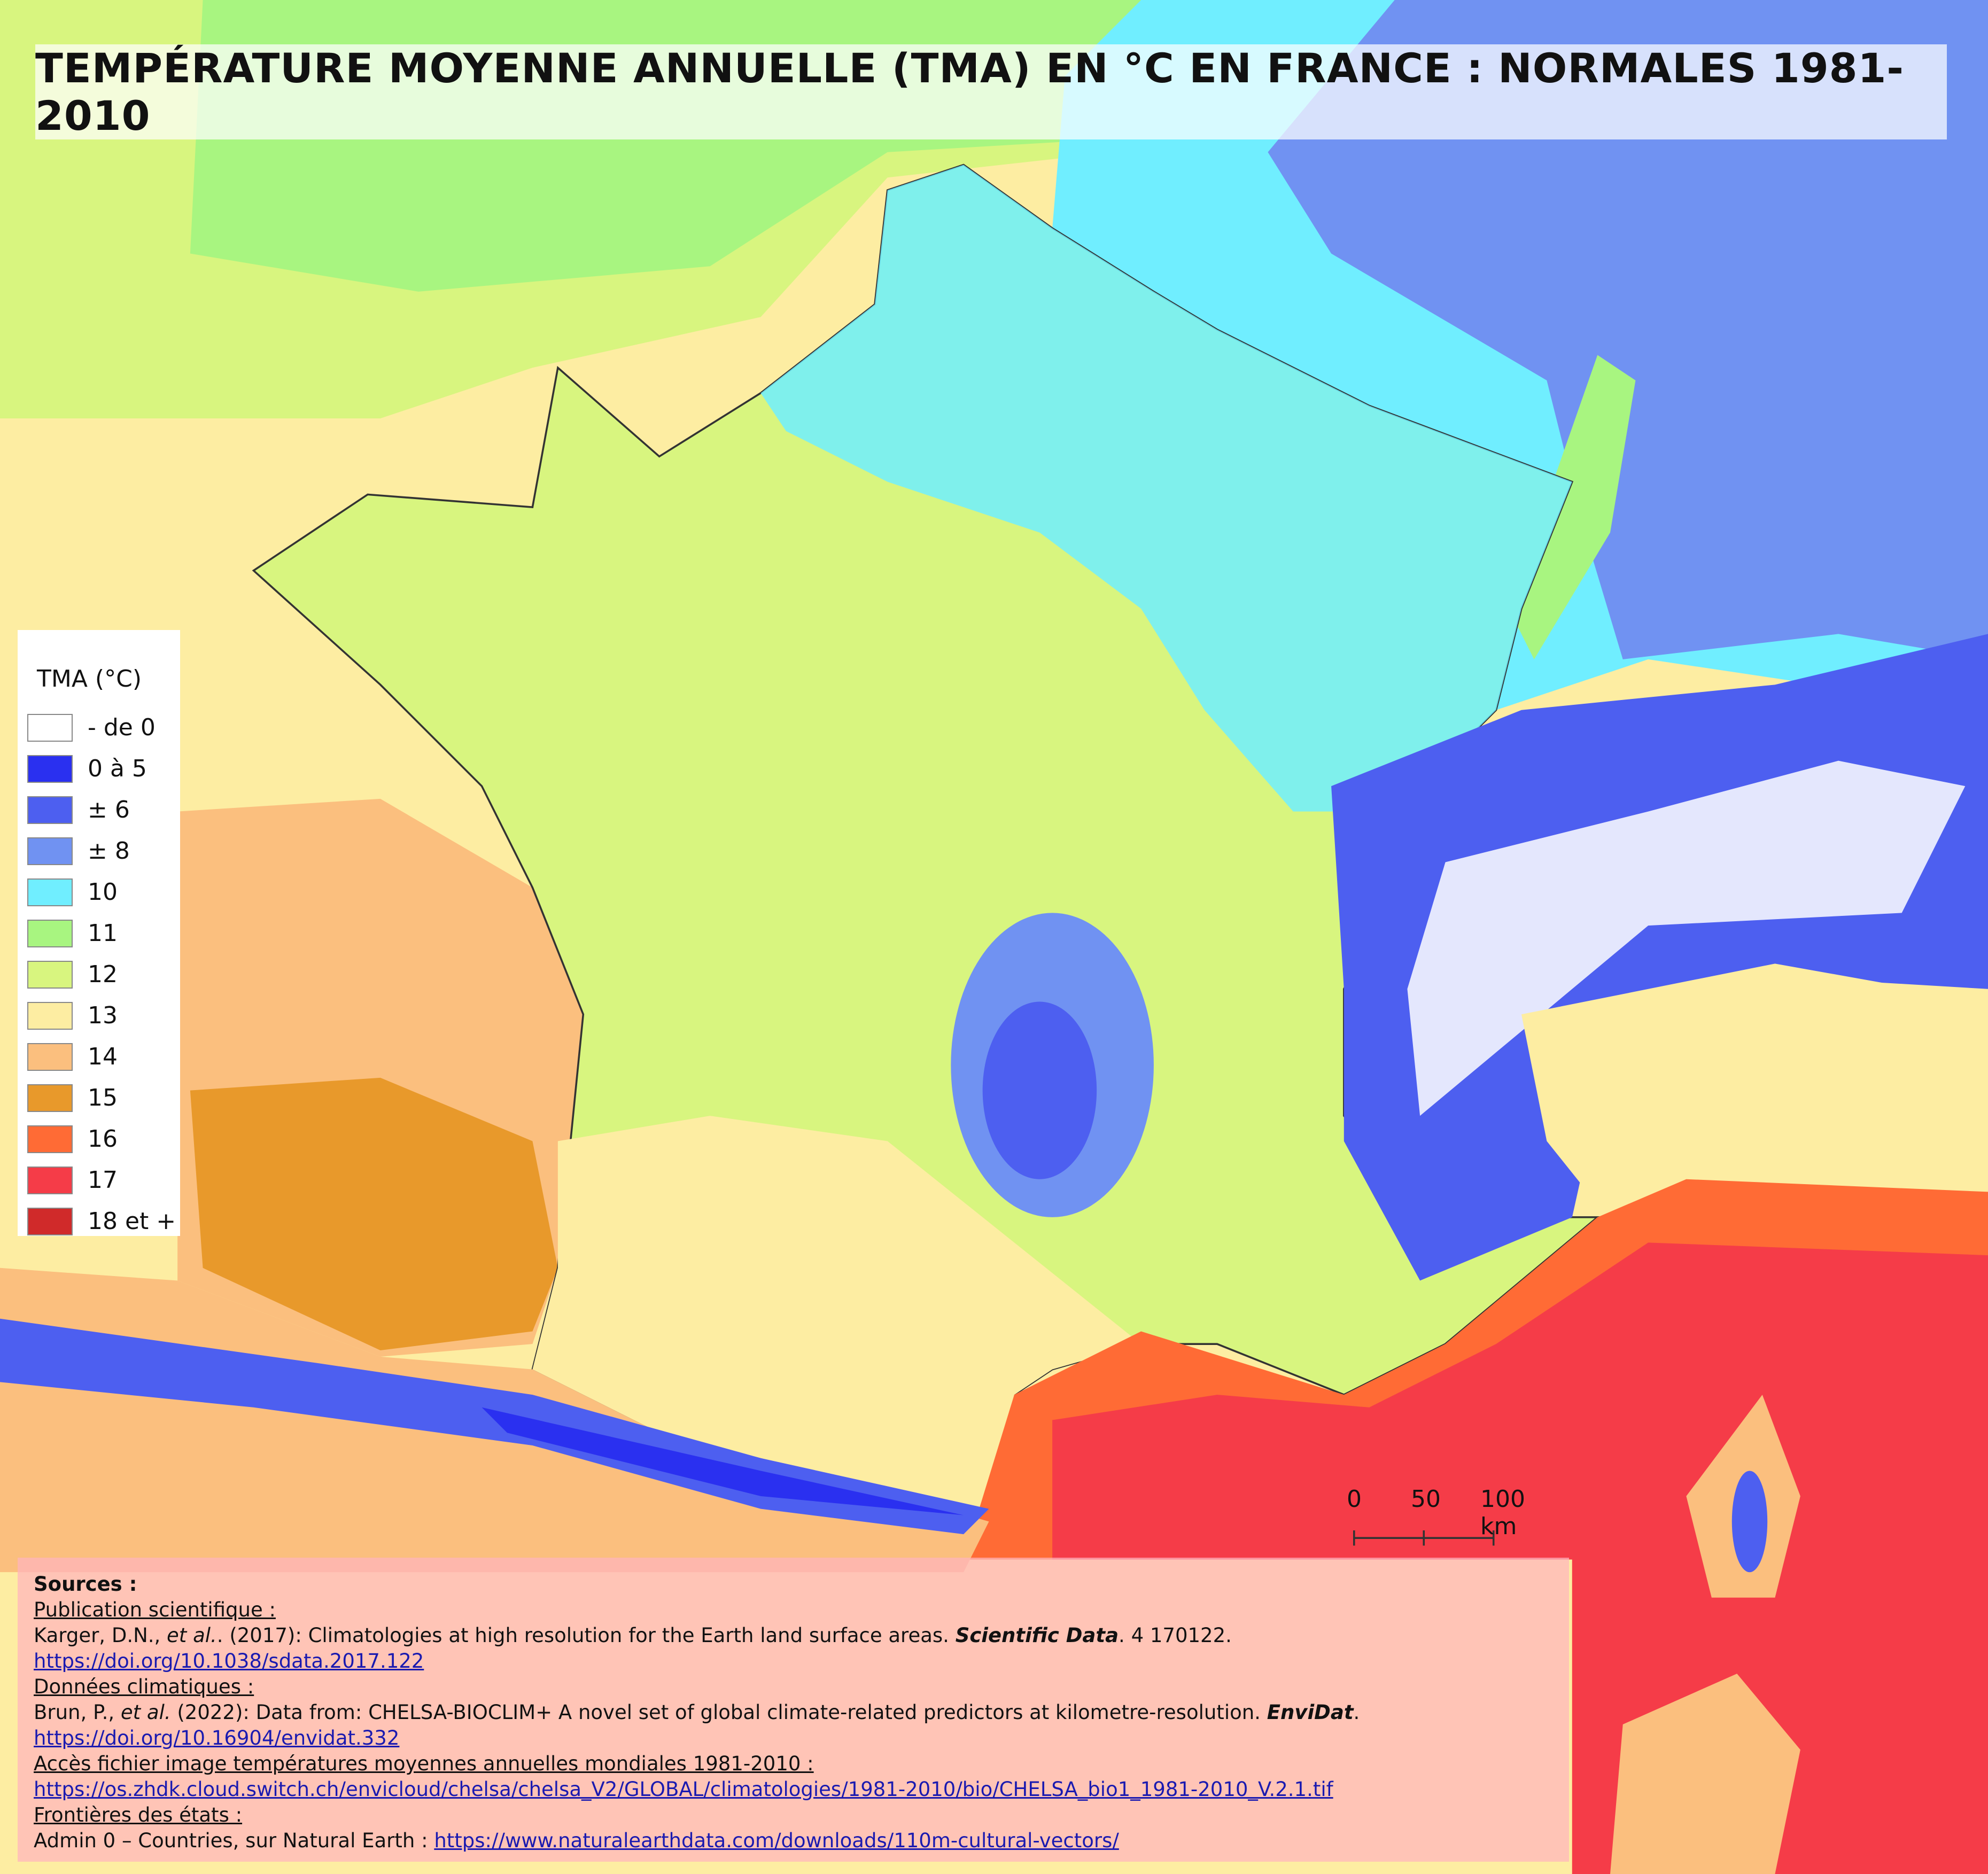  I want to click on biscay-warmer, so click(374, 1214).